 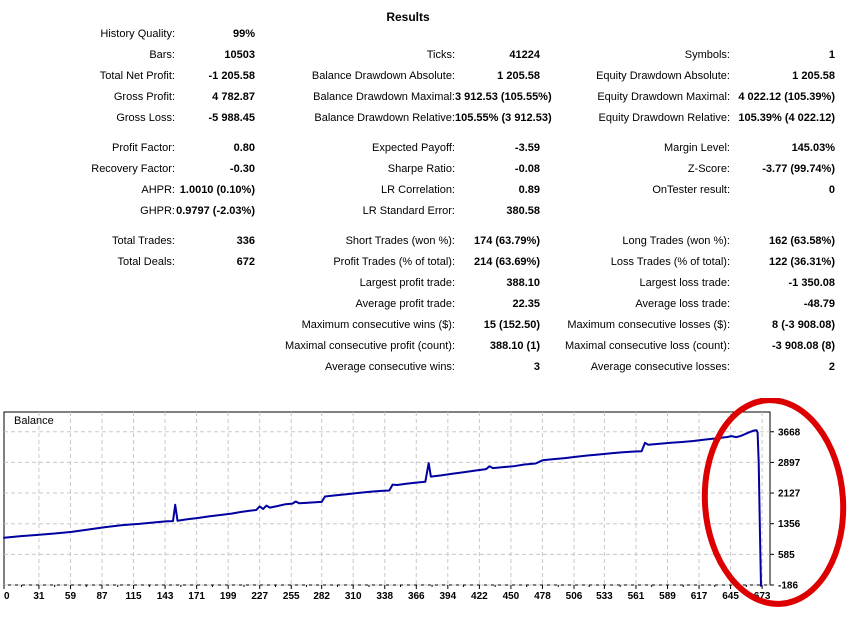 What do you see at coordinates (440, 55) in the screenshot?
I see `stat-label: Ticks:` at bounding box center [440, 55].